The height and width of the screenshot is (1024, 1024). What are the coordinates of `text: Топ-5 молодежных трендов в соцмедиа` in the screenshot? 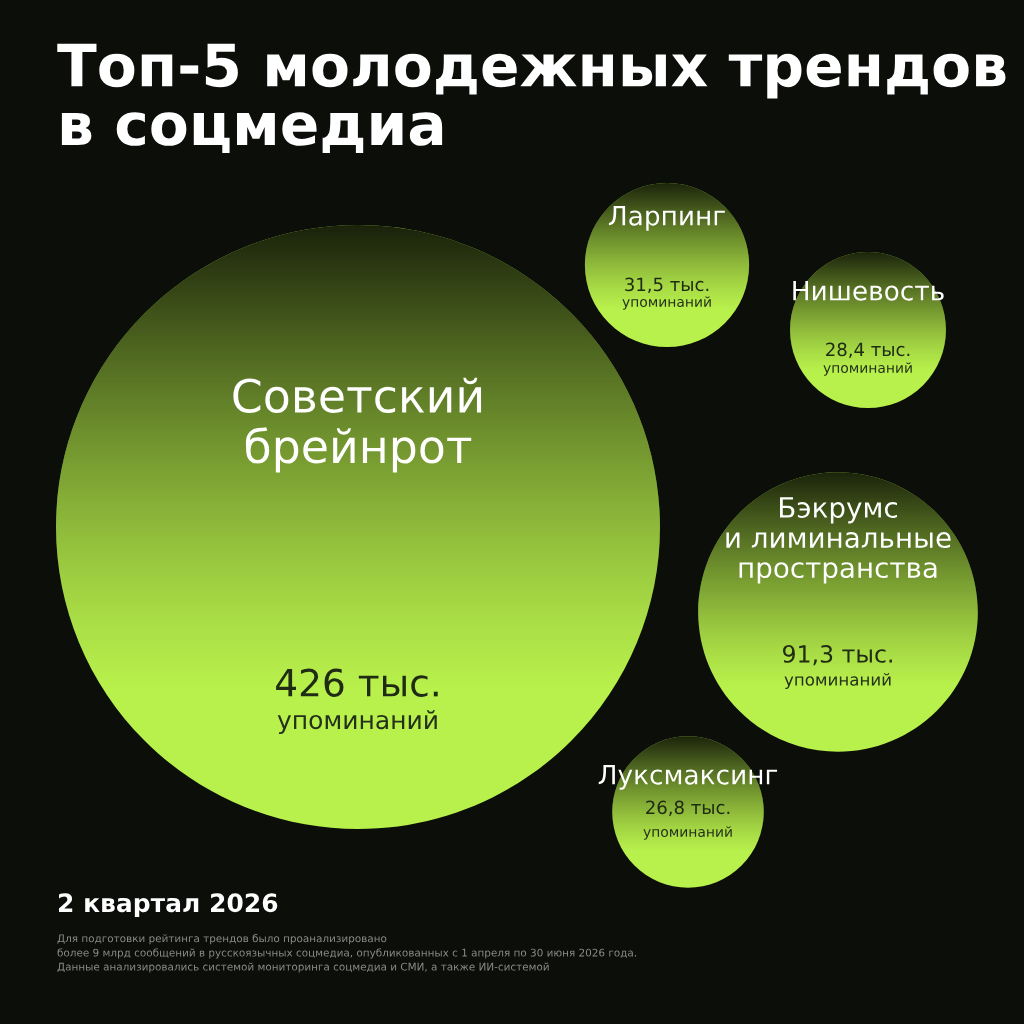 It's located at (531, 98).